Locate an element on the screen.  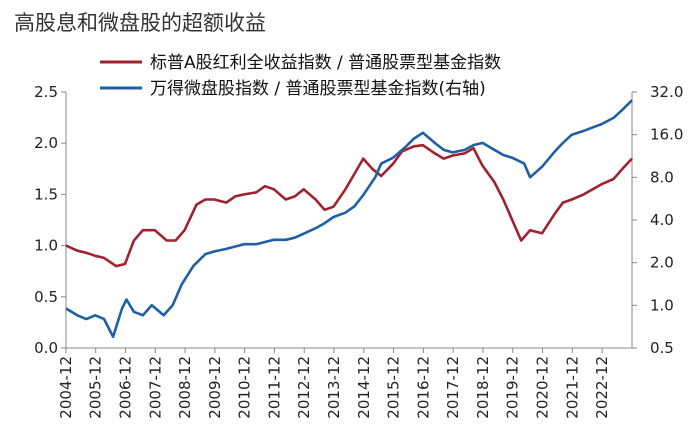
x-tick-label: 2013-12 is located at coordinates (334, 387).